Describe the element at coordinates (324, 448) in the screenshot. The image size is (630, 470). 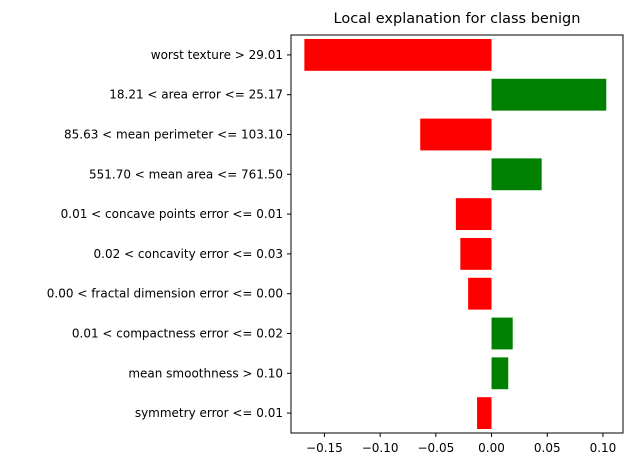
I see `x-tick-label: −0.15` at that location.